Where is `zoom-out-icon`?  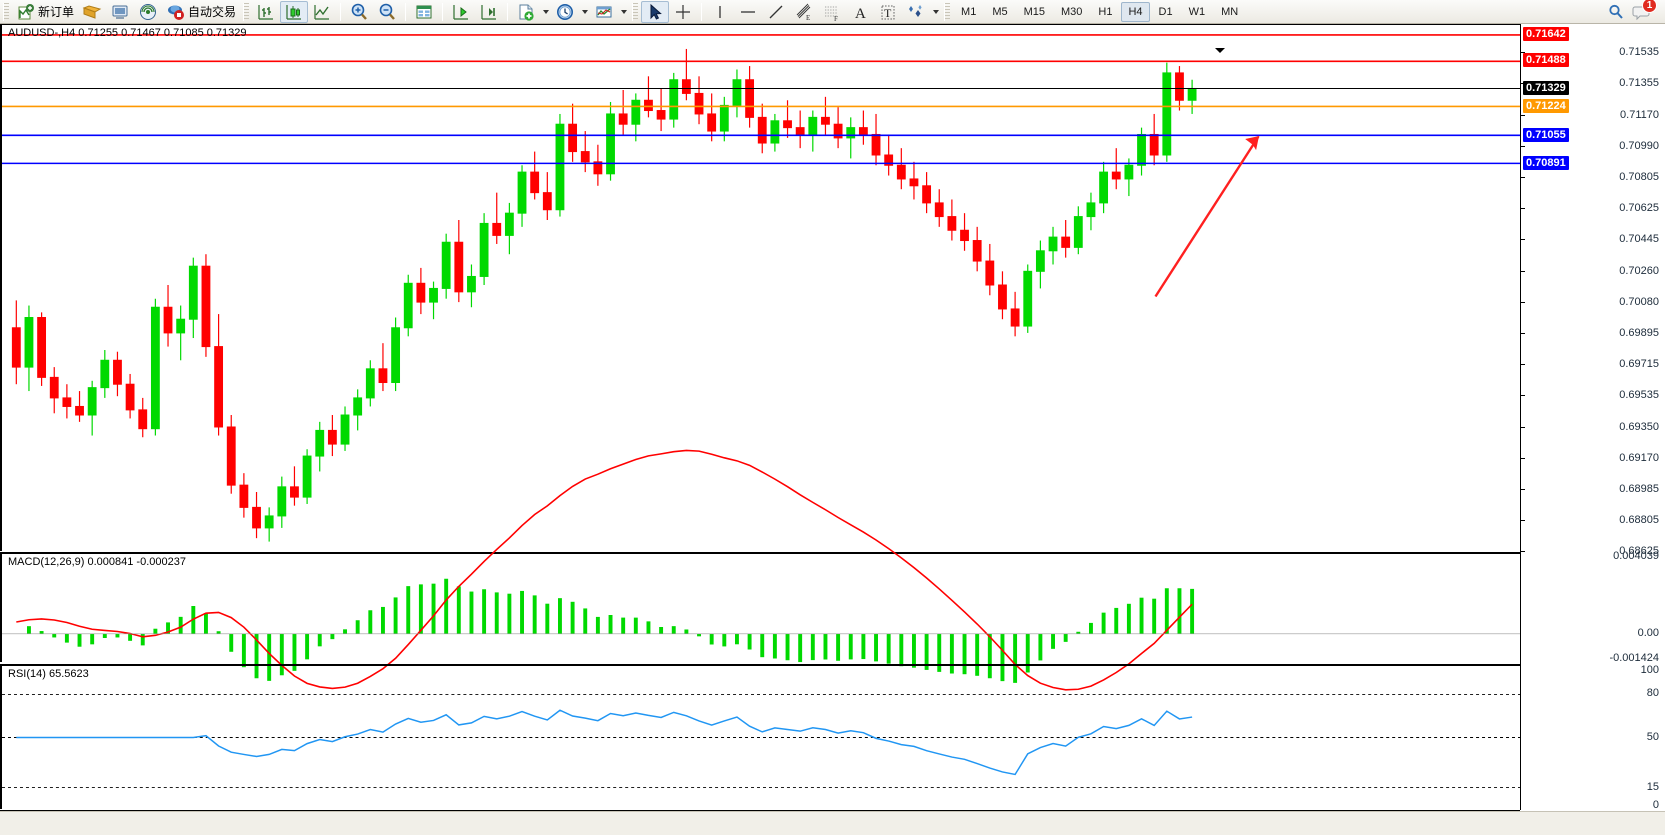 zoom-out-icon is located at coordinates (387, 12).